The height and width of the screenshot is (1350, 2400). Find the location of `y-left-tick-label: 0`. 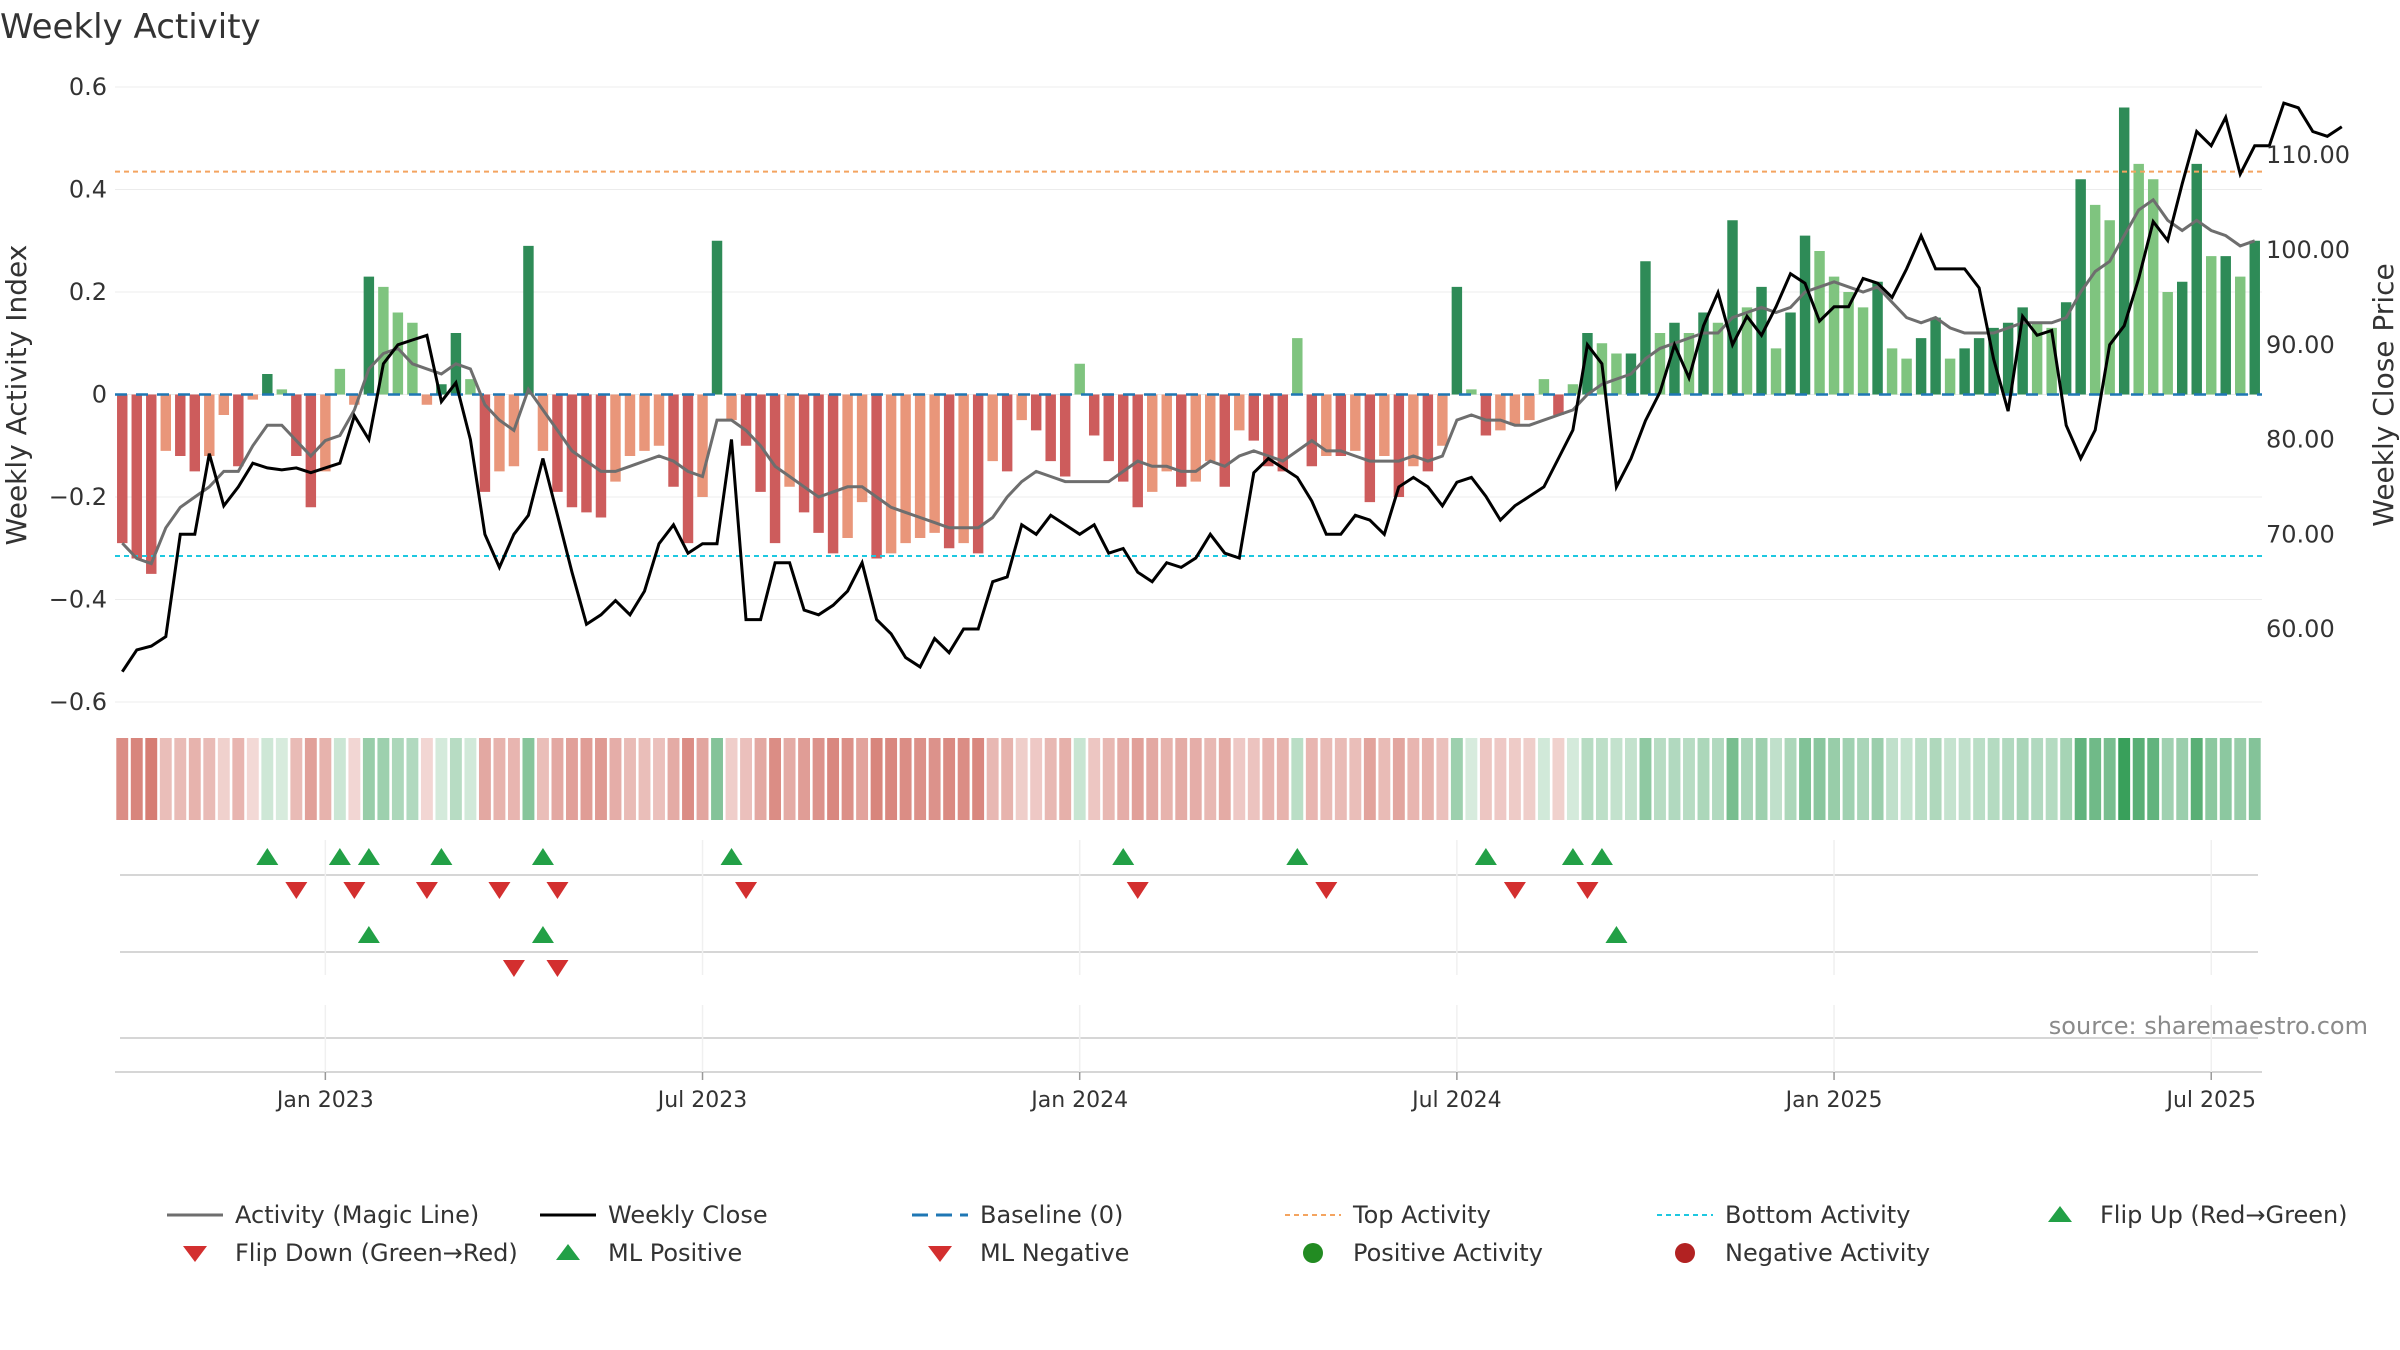

y-left-tick-label: 0 is located at coordinates (99, 395).